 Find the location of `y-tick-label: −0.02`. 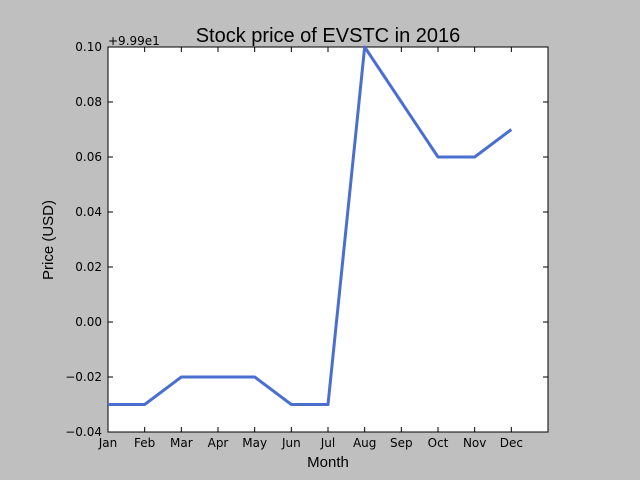

y-tick-label: −0.02 is located at coordinates (83, 377).